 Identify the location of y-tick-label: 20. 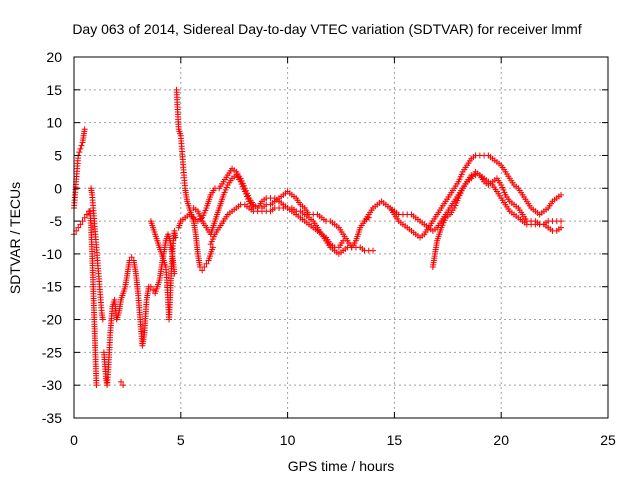
(54, 57).